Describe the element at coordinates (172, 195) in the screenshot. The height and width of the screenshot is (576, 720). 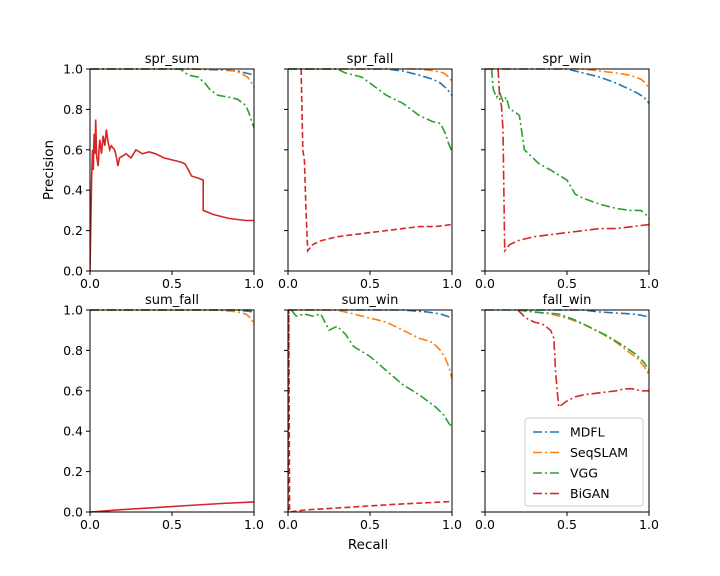
I see `series-line-bigan-spr_sum` at that location.